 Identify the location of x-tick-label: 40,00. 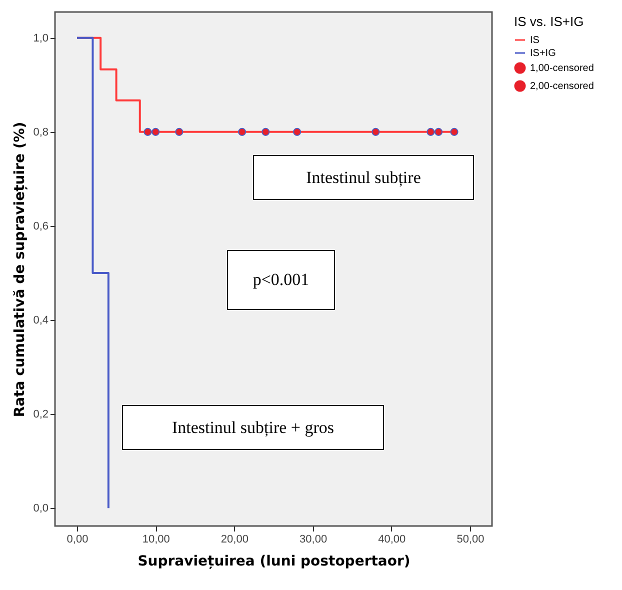
(392, 540).